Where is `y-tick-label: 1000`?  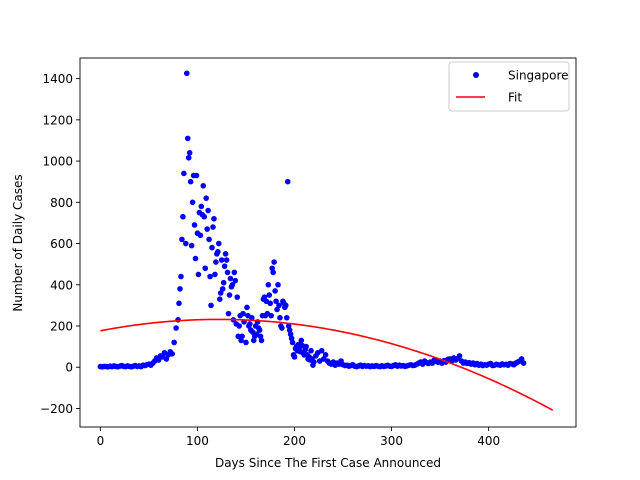
y-tick-label: 1000 is located at coordinates (57, 162).